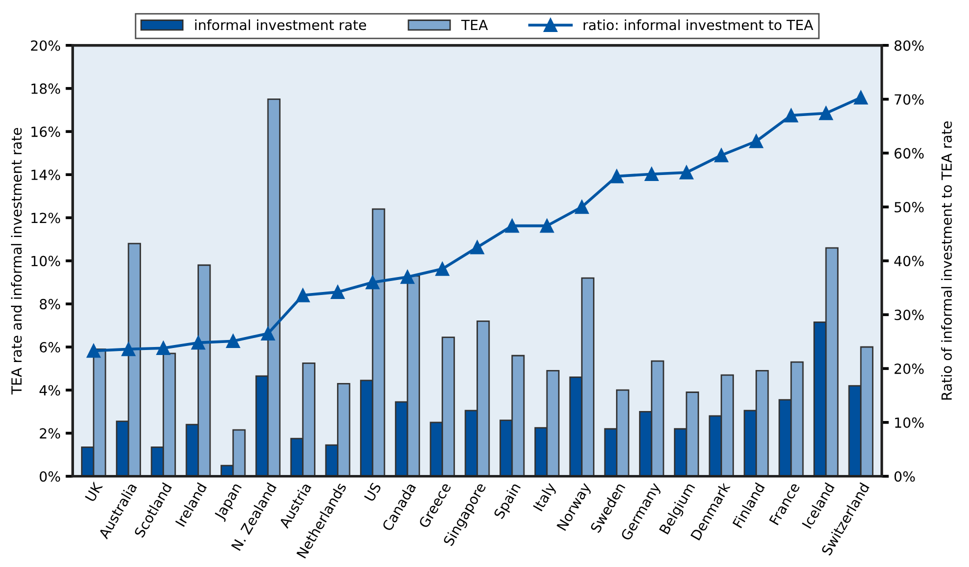  What do you see at coordinates (904, 476) in the screenshot?
I see `y2-tick-label: 0%` at bounding box center [904, 476].